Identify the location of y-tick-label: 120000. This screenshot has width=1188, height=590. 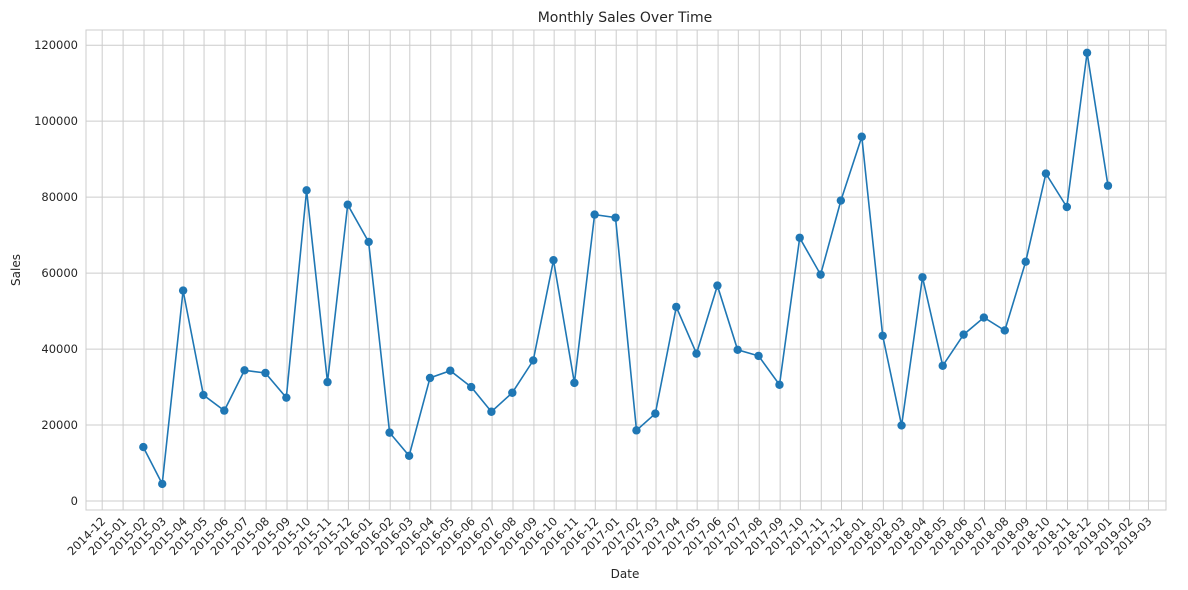
(56, 45).